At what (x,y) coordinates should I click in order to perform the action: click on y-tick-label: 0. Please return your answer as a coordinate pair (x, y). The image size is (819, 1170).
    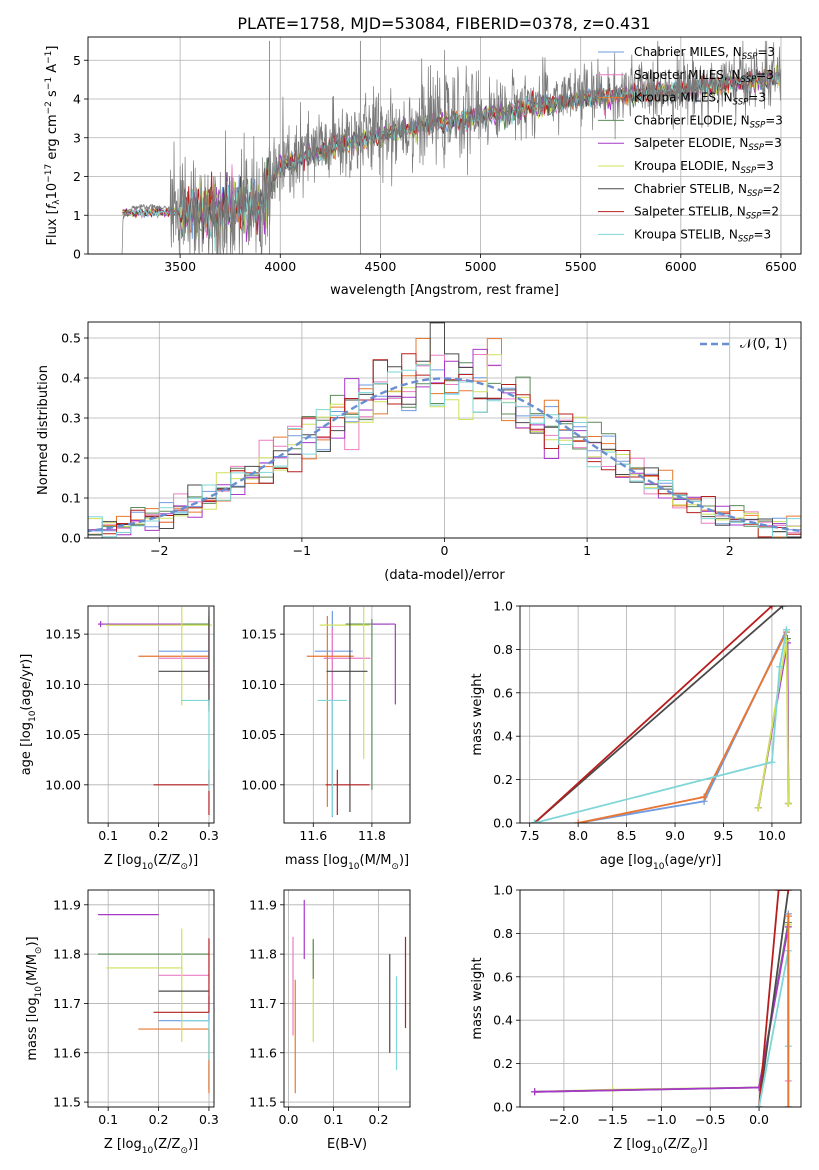
    Looking at the image, I should click on (77, 254).